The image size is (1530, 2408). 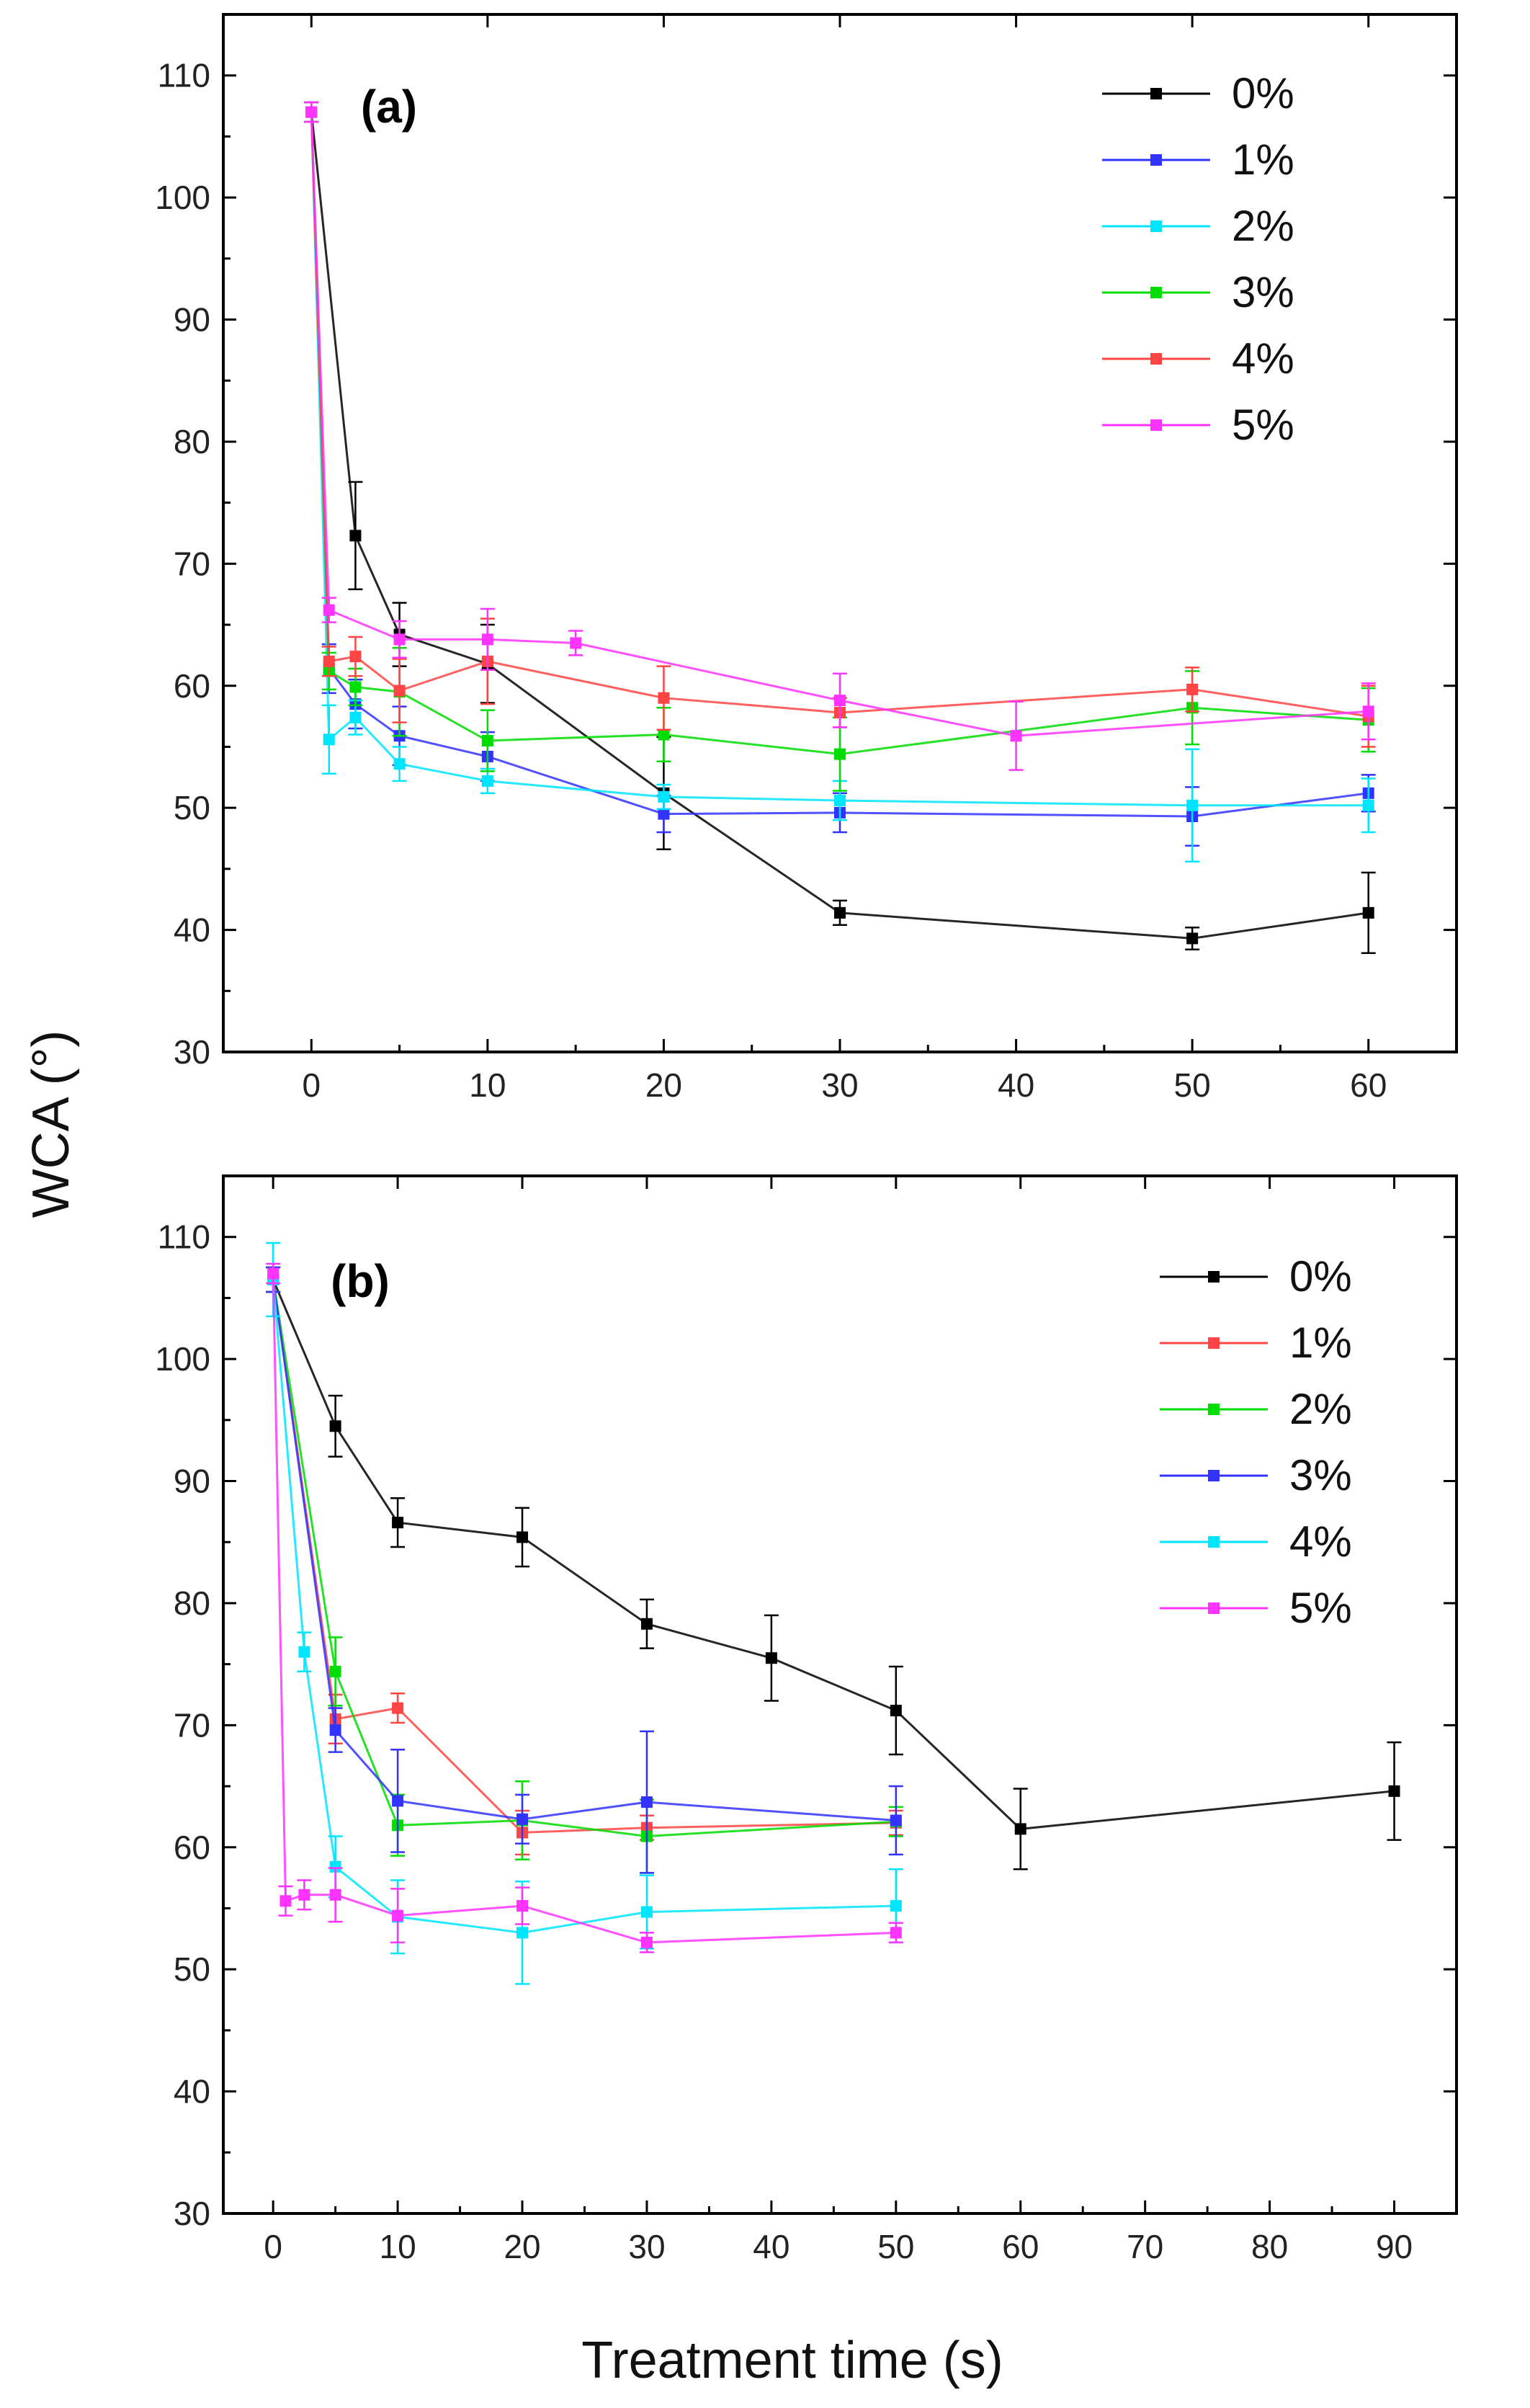 I want to click on y-tick-label: 30, so click(x=192, y=2213).